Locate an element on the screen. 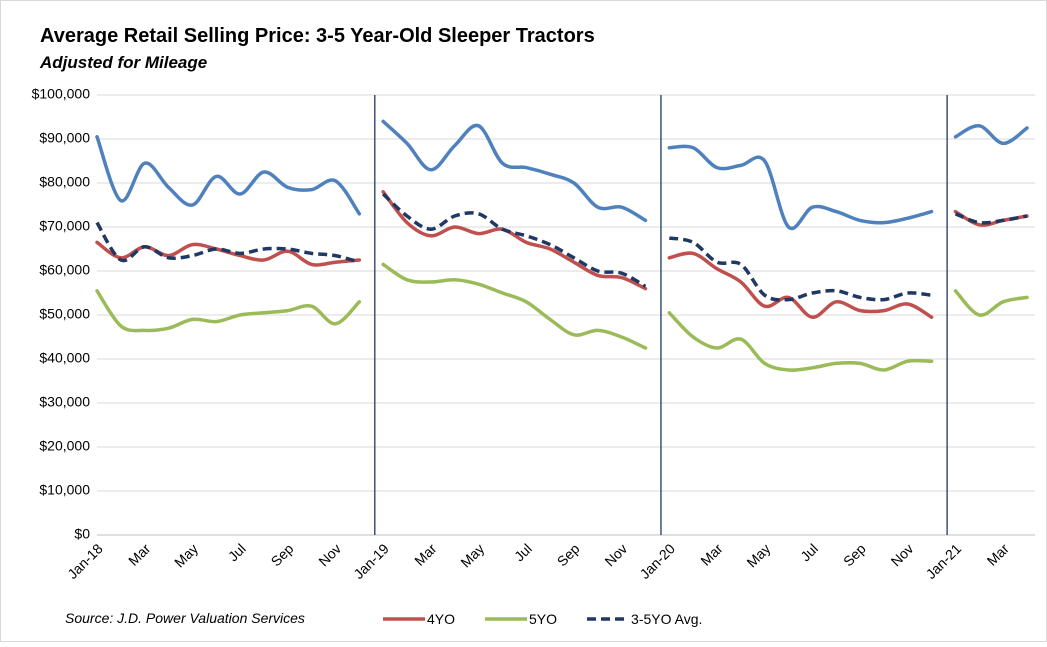 The width and height of the screenshot is (1047, 647). source-note: Source: J.D. Power Valuation Services is located at coordinates (185, 618).